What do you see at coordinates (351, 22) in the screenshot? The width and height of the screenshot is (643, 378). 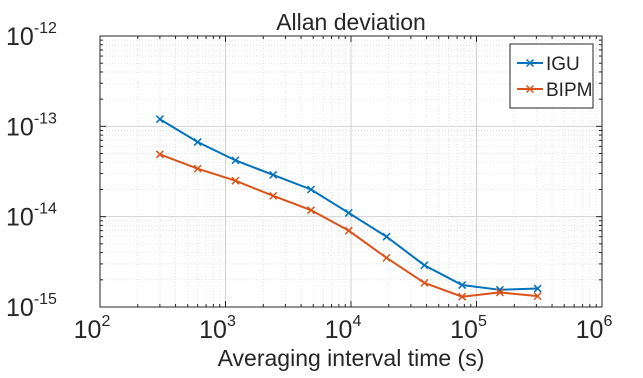 I see `chart-title: Allan deviation` at bounding box center [351, 22].